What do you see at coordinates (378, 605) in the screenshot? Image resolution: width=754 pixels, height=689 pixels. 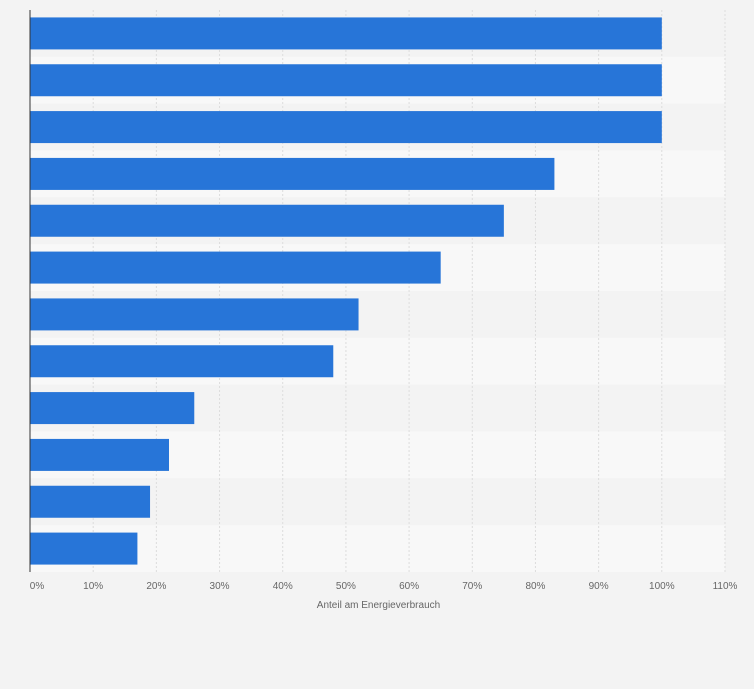 I see `x-axis-title: Anteil am Energieverbrauch` at bounding box center [378, 605].